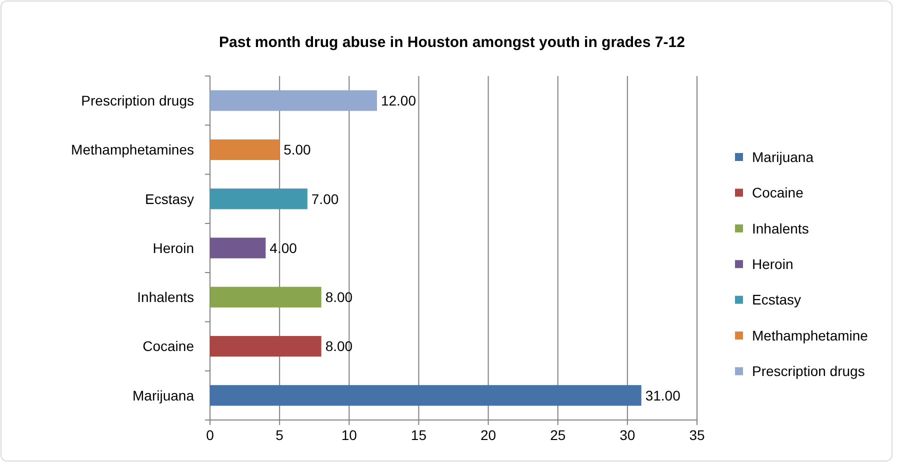  I want to click on data-label: 31.00, so click(663, 395).